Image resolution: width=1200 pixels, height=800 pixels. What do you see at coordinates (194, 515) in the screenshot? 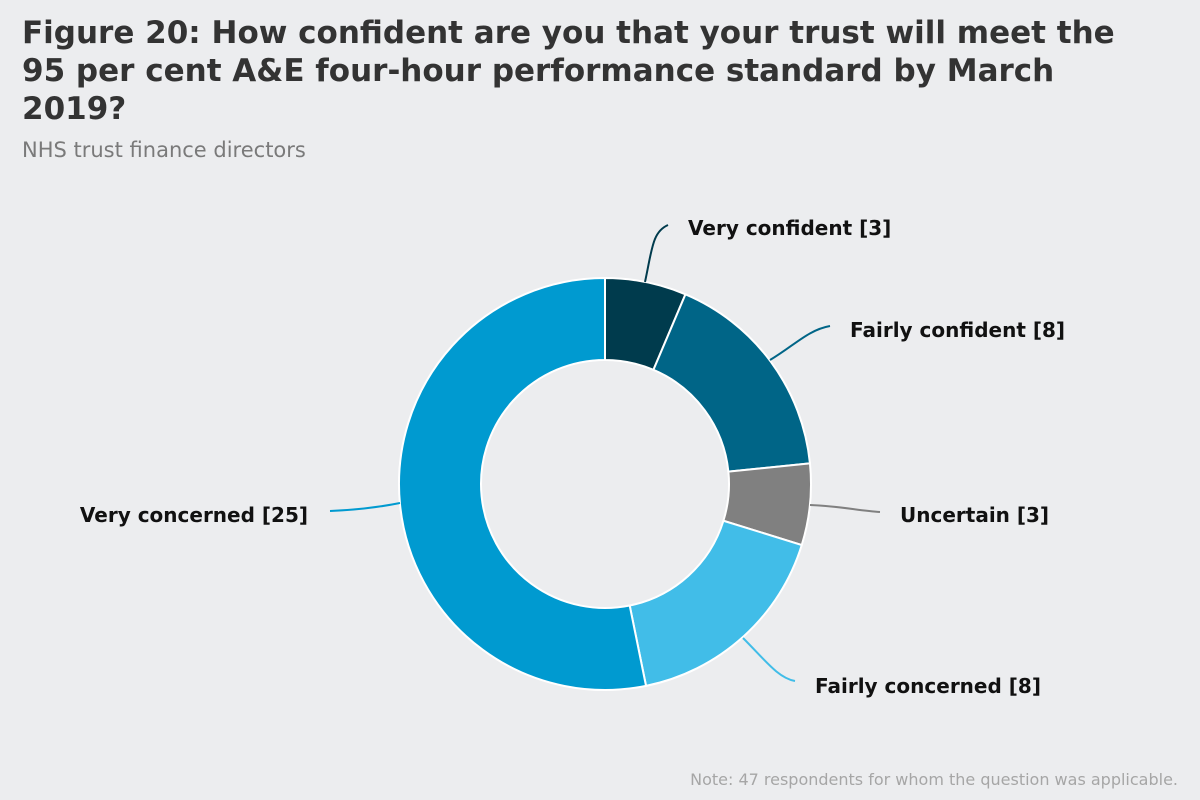
I see `label-very-concerned: Very concerned [25]` at bounding box center [194, 515].